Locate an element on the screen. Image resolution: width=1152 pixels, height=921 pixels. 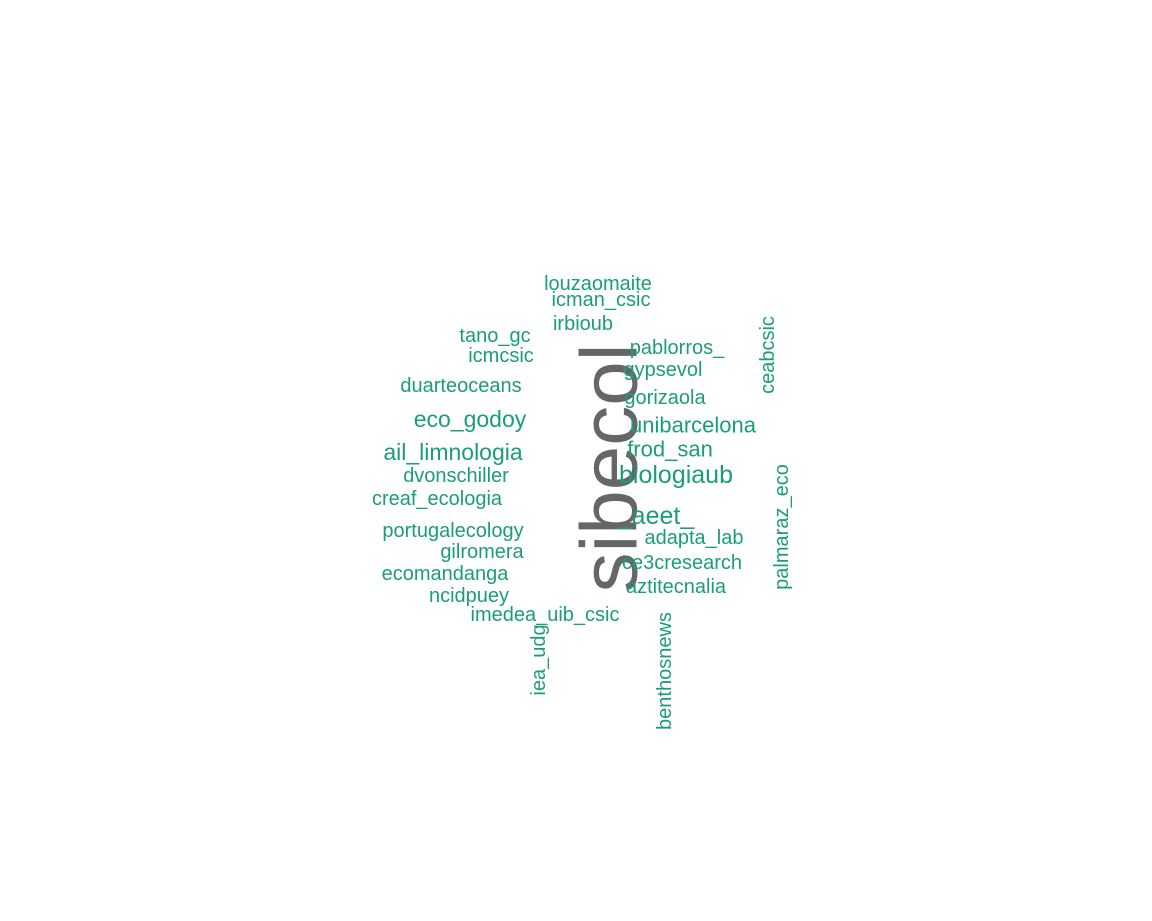
word-imedea-uib-csic: imedea_uib_csic is located at coordinates (545, 615).